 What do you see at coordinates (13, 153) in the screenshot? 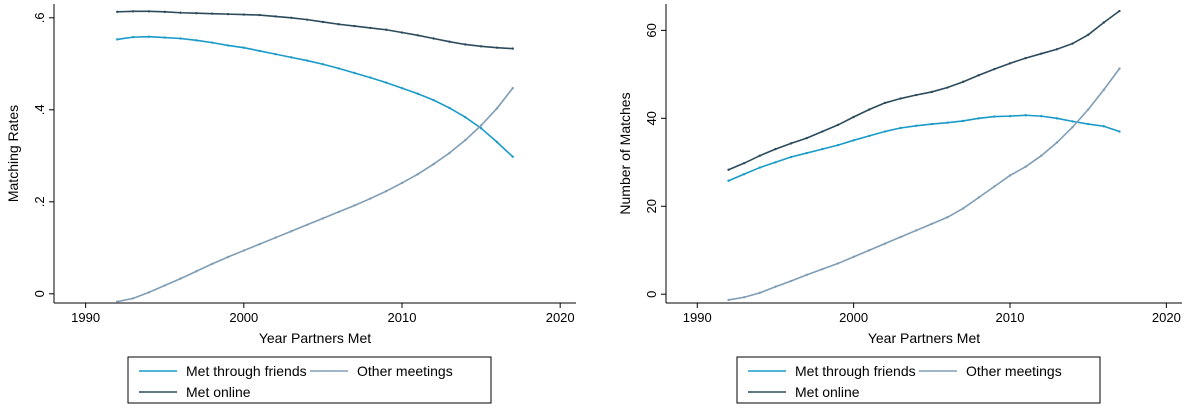
I see `y-axis-title: Matching Rates` at bounding box center [13, 153].